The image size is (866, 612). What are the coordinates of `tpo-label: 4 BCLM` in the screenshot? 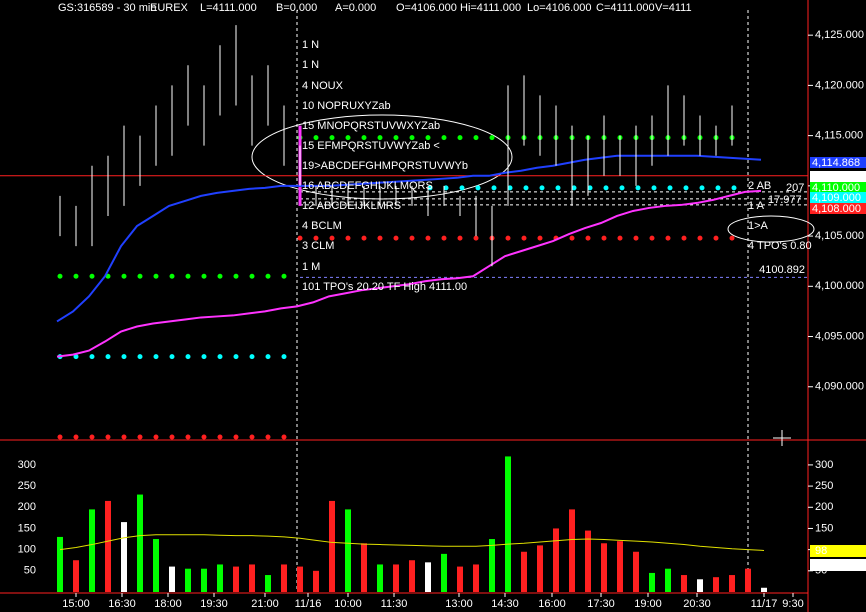 It's located at (322, 226).